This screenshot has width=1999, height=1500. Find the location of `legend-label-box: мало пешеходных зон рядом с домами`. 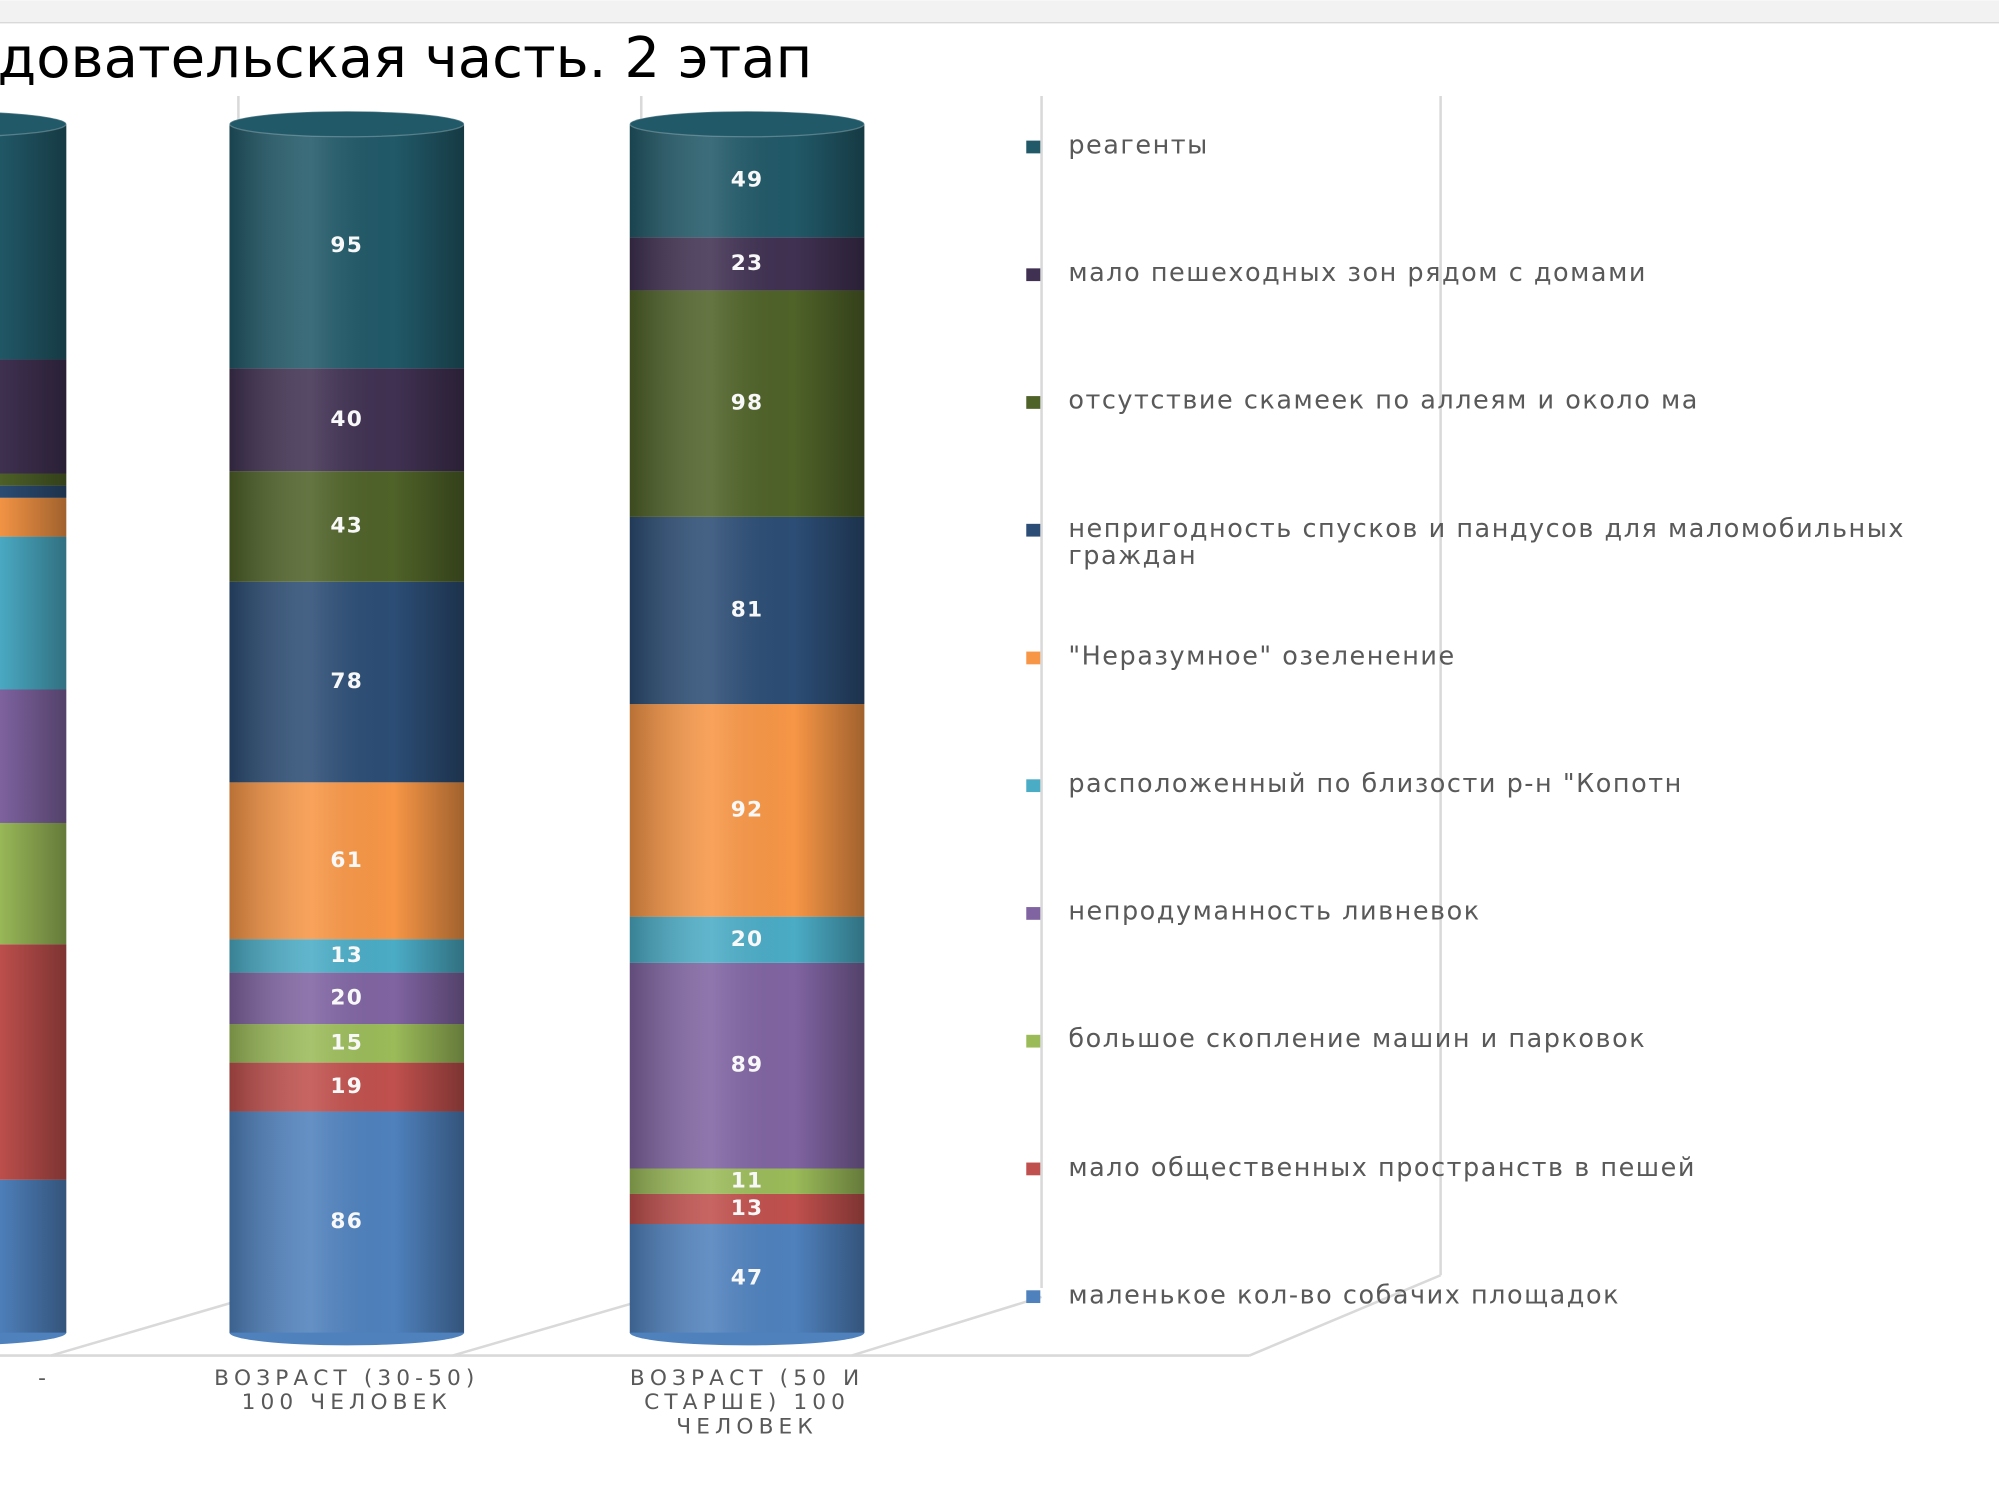

legend-label-box: мало пешеходных зон рядом с домами is located at coordinates (1357, 273).